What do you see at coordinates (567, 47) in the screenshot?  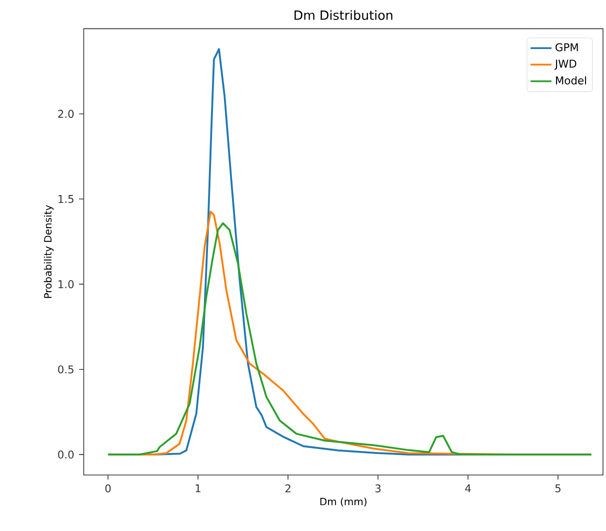 I see `legend-label: GPM` at bounding box center [567, 47].